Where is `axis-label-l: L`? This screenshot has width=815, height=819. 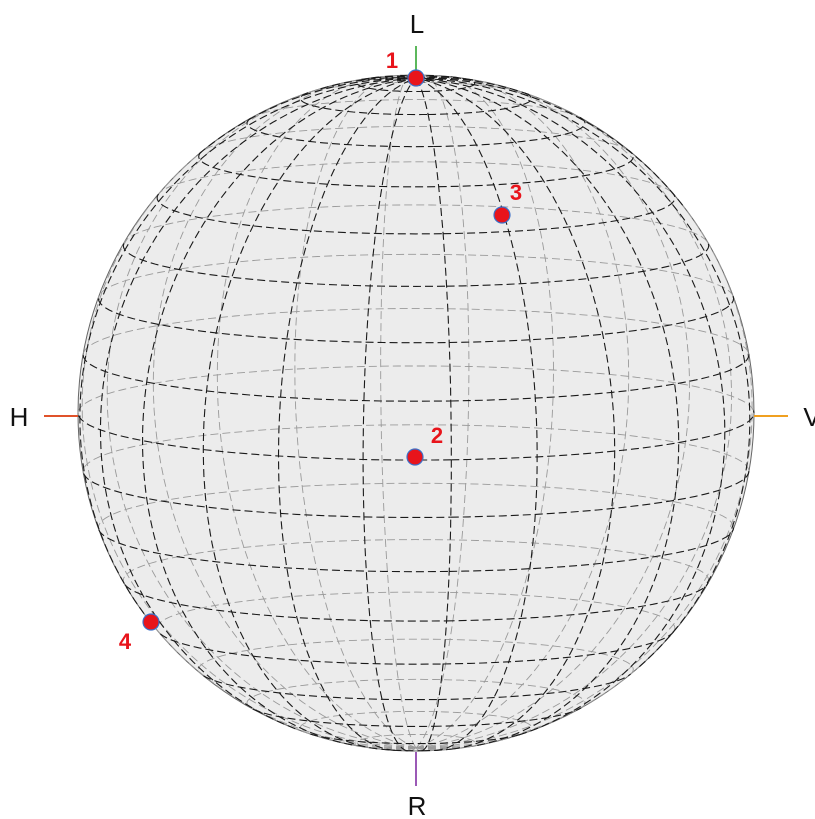 axis-label-l: L is located at coordinates (417, 24).